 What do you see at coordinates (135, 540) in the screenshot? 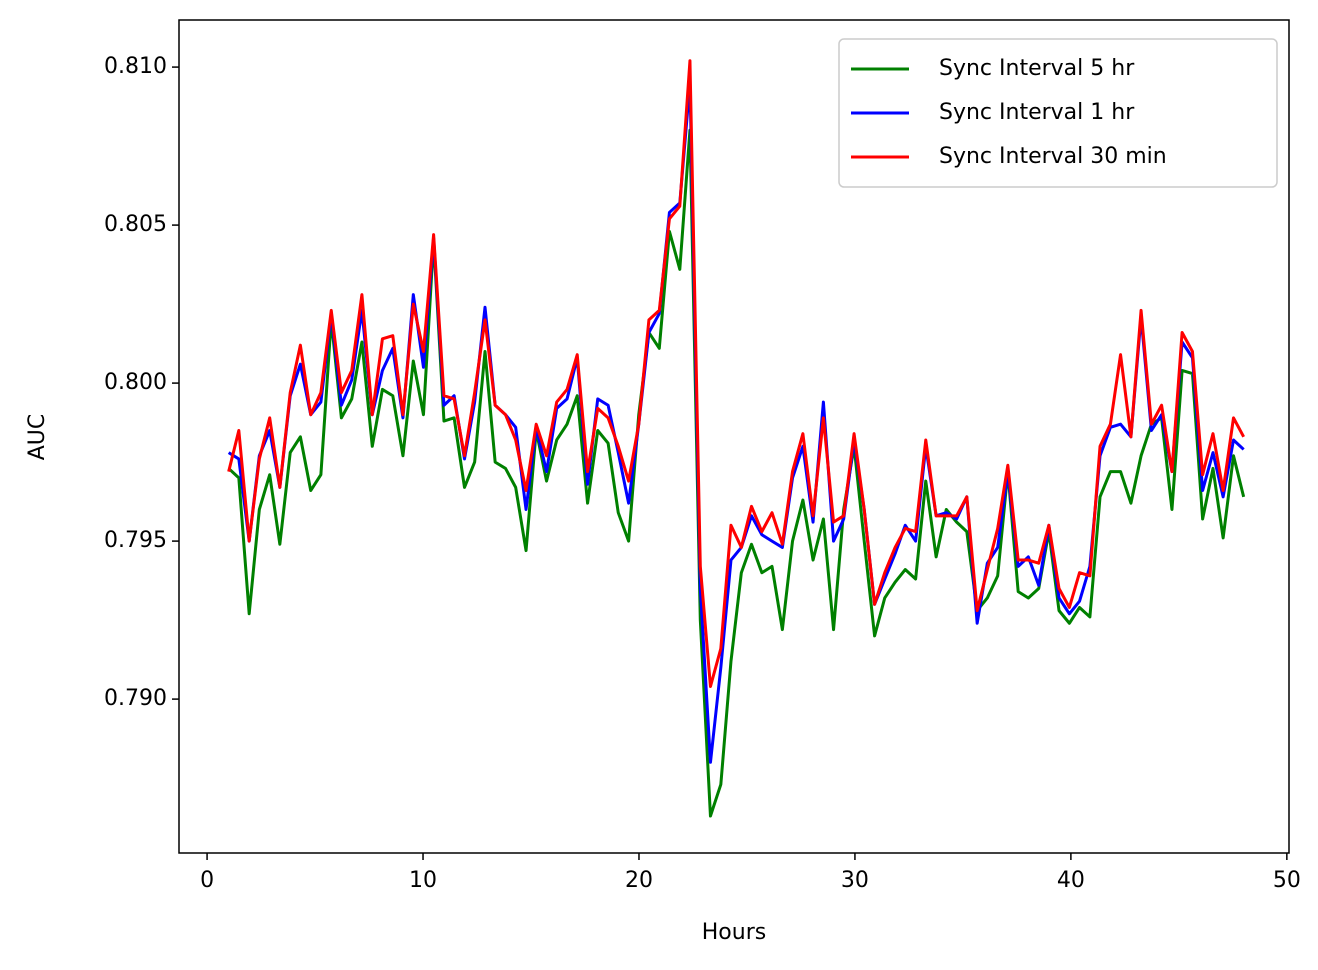
I see `y-tick-label: 0.795` at bounding box center [135, 540].